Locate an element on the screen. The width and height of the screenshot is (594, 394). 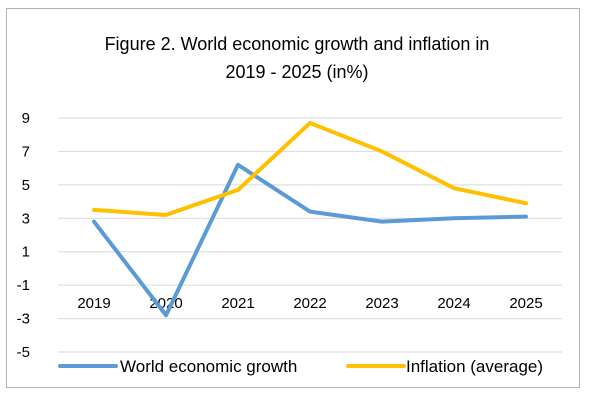
x-axis-tick-labels: 2019 2020 2021 2022 2023 2024 2025 is located at coordinates (309, 303).